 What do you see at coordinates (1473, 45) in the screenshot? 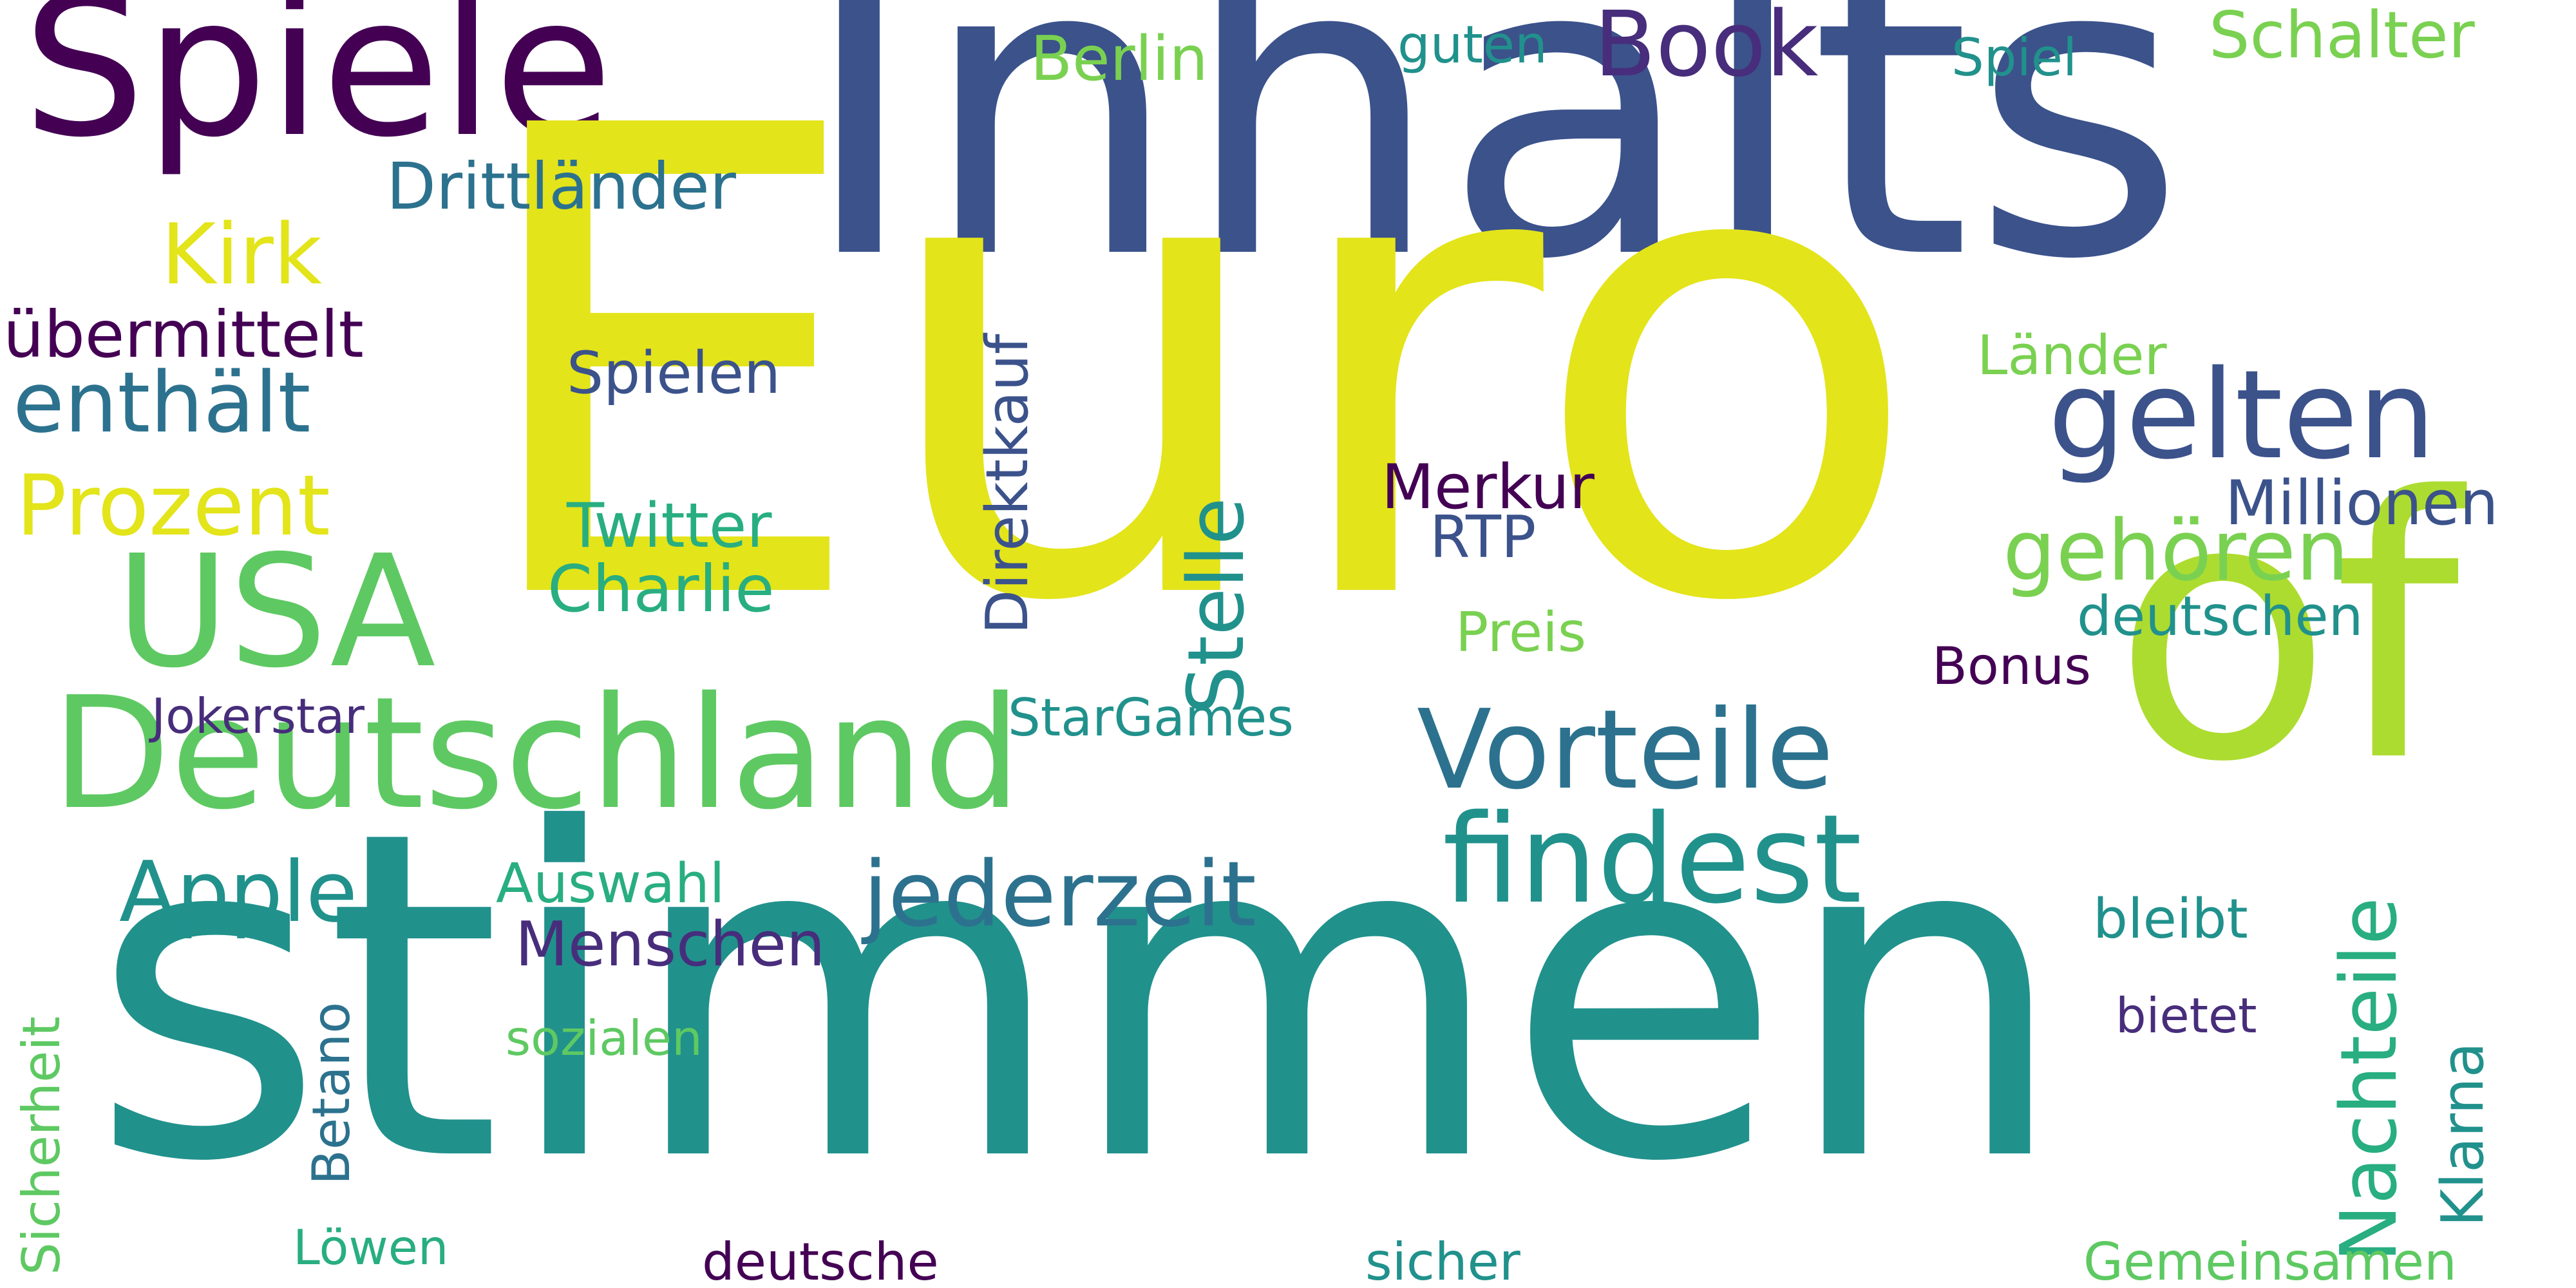
I see `word-guten: guten` at bounding box center [1473, 45].